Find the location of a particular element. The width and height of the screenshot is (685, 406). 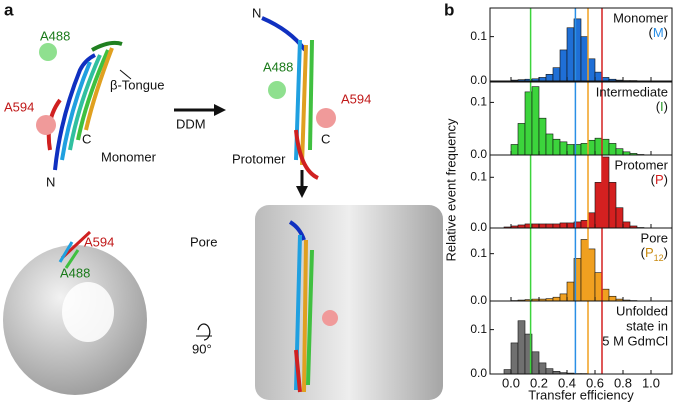

panel-symbol: (P) is located at coordinates (659, 179).